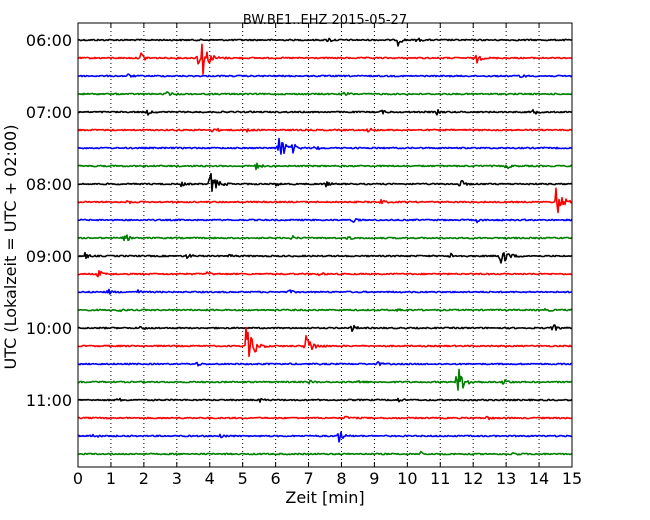  Describe the element at coordinates (324, 497) in the screenshot. I see `x-axis-label: Zeit [min]` at that location.